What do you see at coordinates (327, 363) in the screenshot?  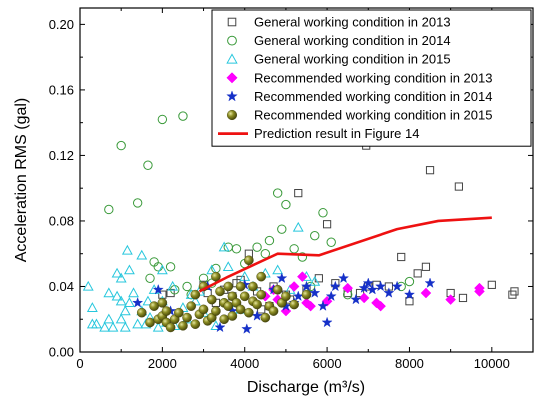 I see `x-tick-label: 6000` at bounding box center [327, 363].